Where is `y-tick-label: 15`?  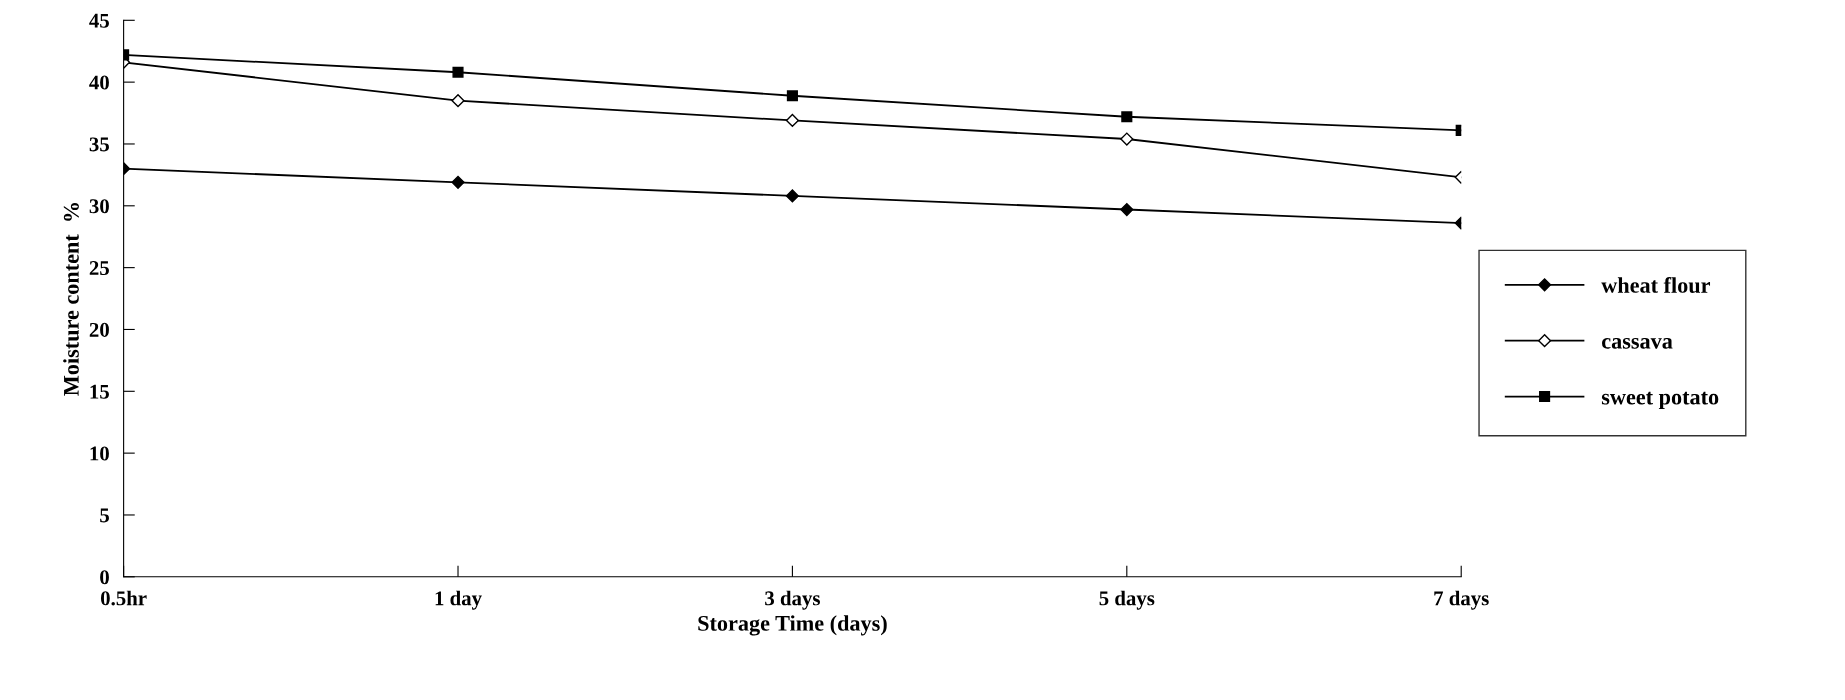
y-tick-label: 15 is located at coordinates (99, 391).